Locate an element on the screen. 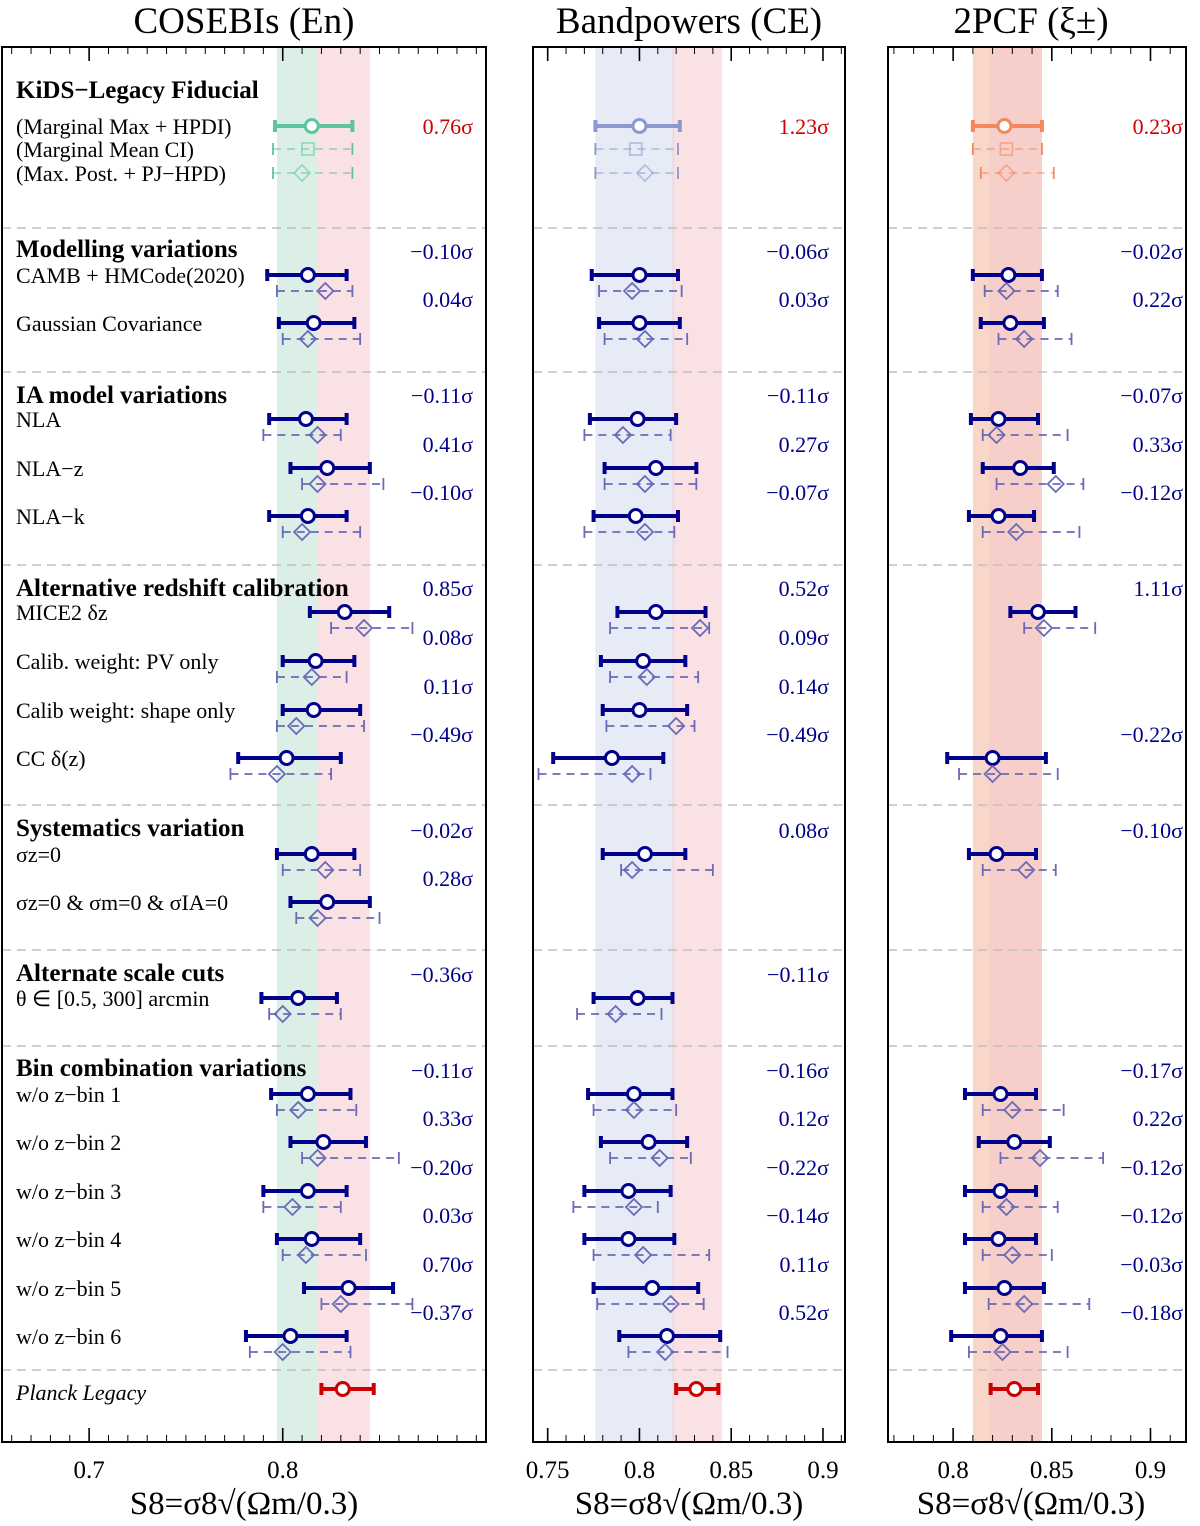 The width and height of the screenshot is (1200, 1526). sigma-offset-label: −0.22σ is located at coordinates (1151, 734).